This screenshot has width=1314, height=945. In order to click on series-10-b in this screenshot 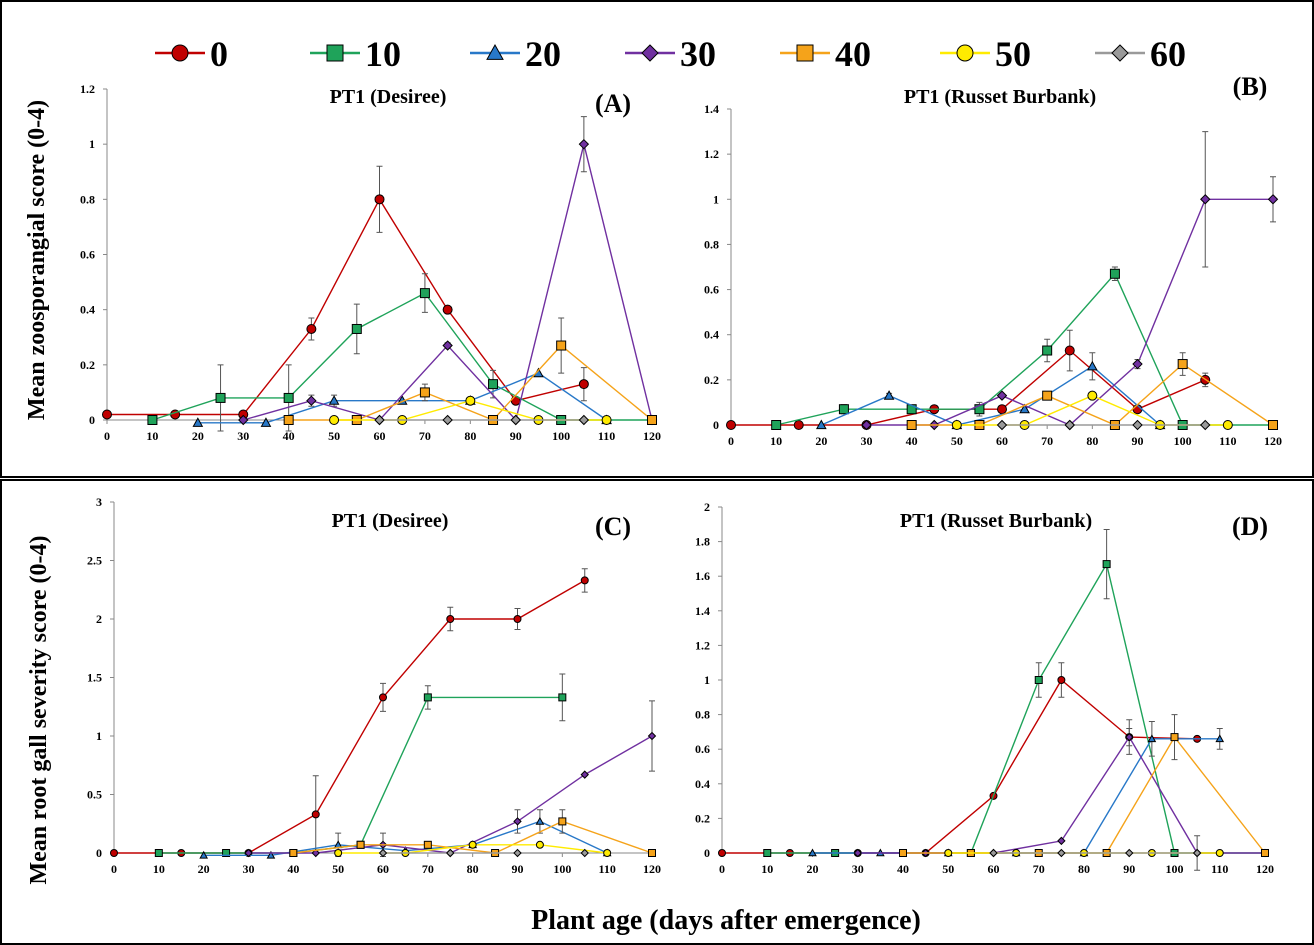, I will do `click(1024, 348)`.